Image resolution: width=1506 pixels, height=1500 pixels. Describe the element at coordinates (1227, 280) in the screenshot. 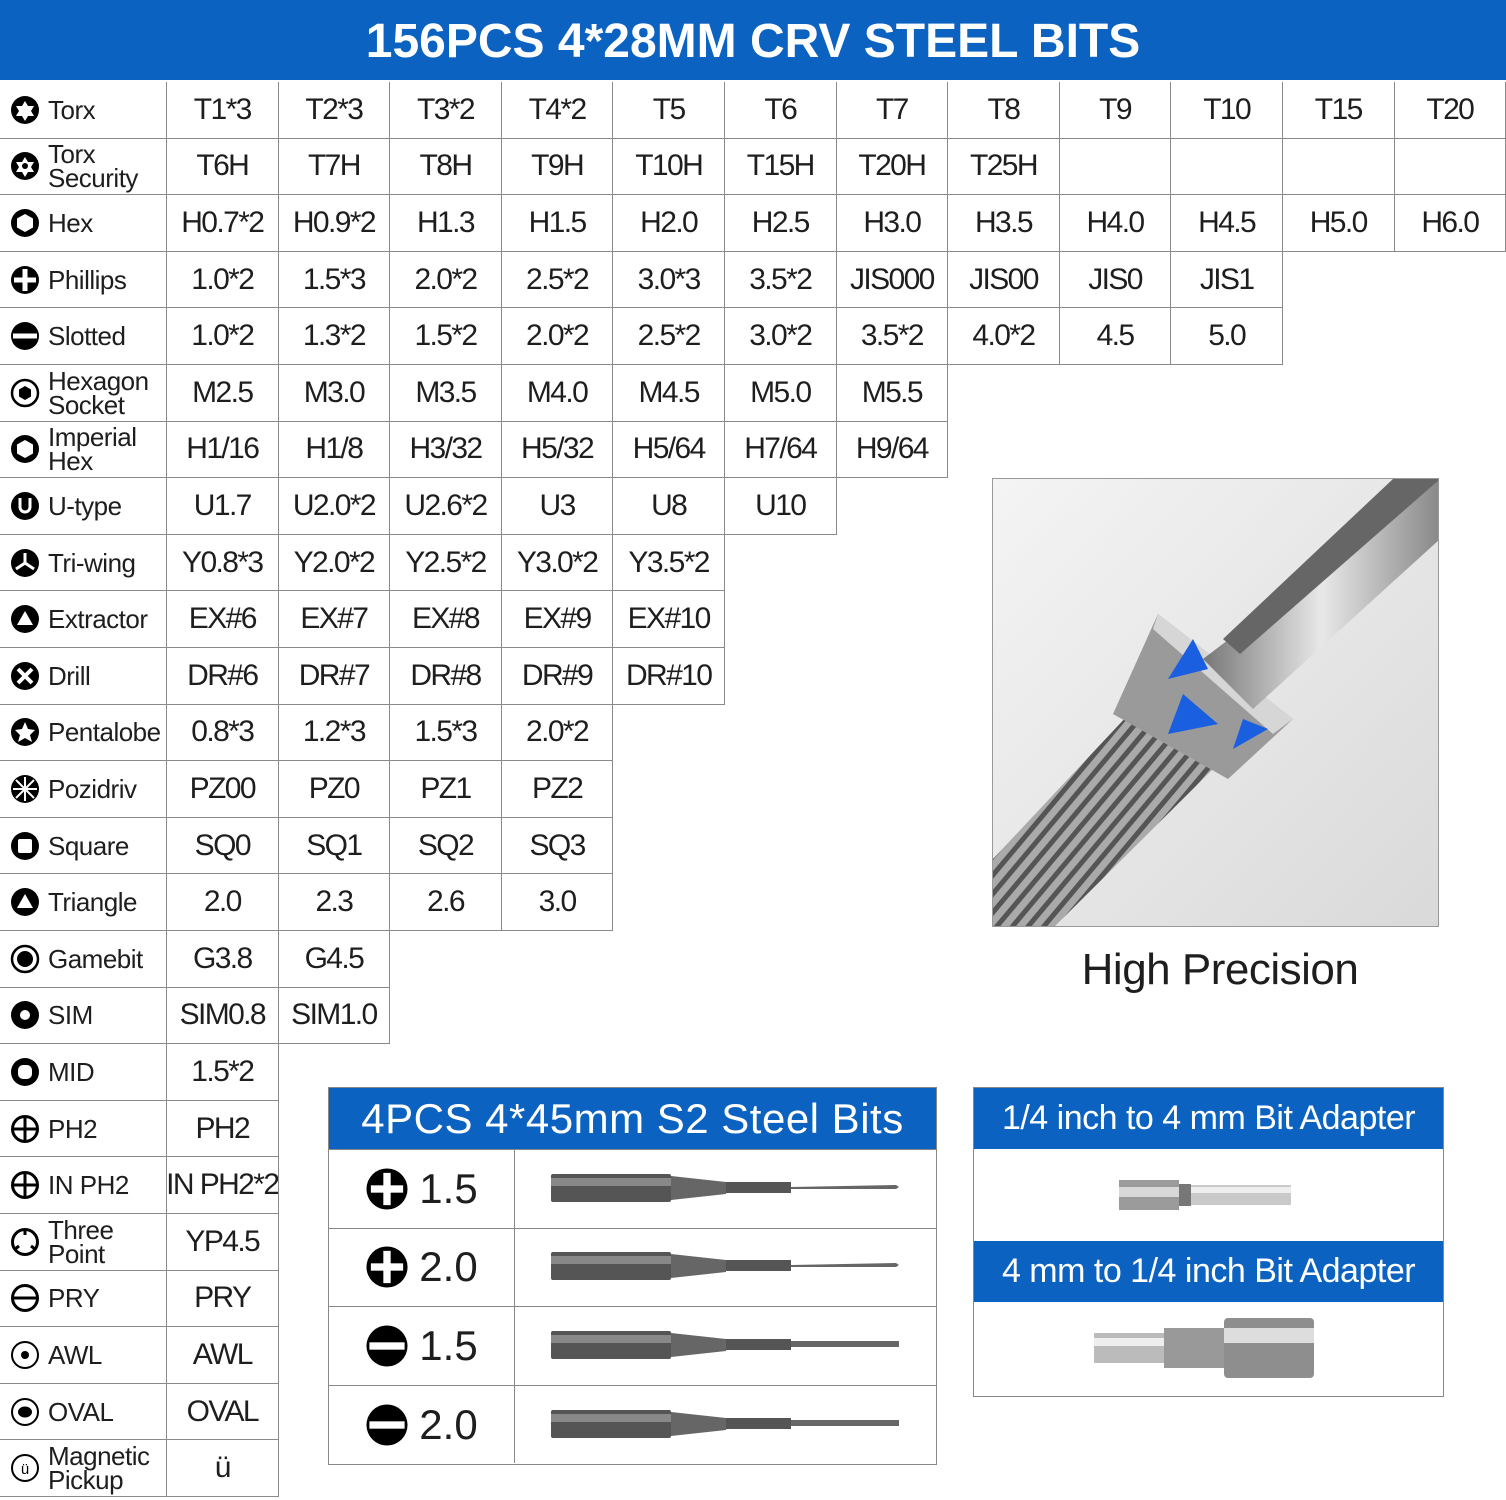

I see `table-cell: JIS1` at that location.